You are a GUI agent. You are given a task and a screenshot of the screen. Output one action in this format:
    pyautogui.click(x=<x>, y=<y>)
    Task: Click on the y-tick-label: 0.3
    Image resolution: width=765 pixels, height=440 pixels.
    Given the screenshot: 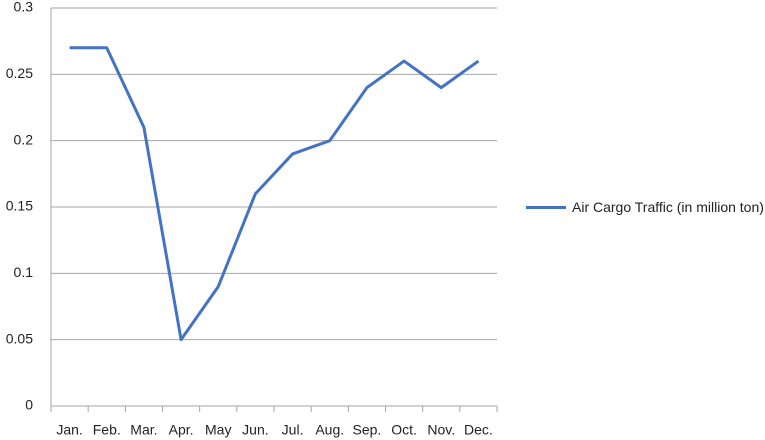 What is the action you would take?
    pyautogui.click(x=24, y=7)
    